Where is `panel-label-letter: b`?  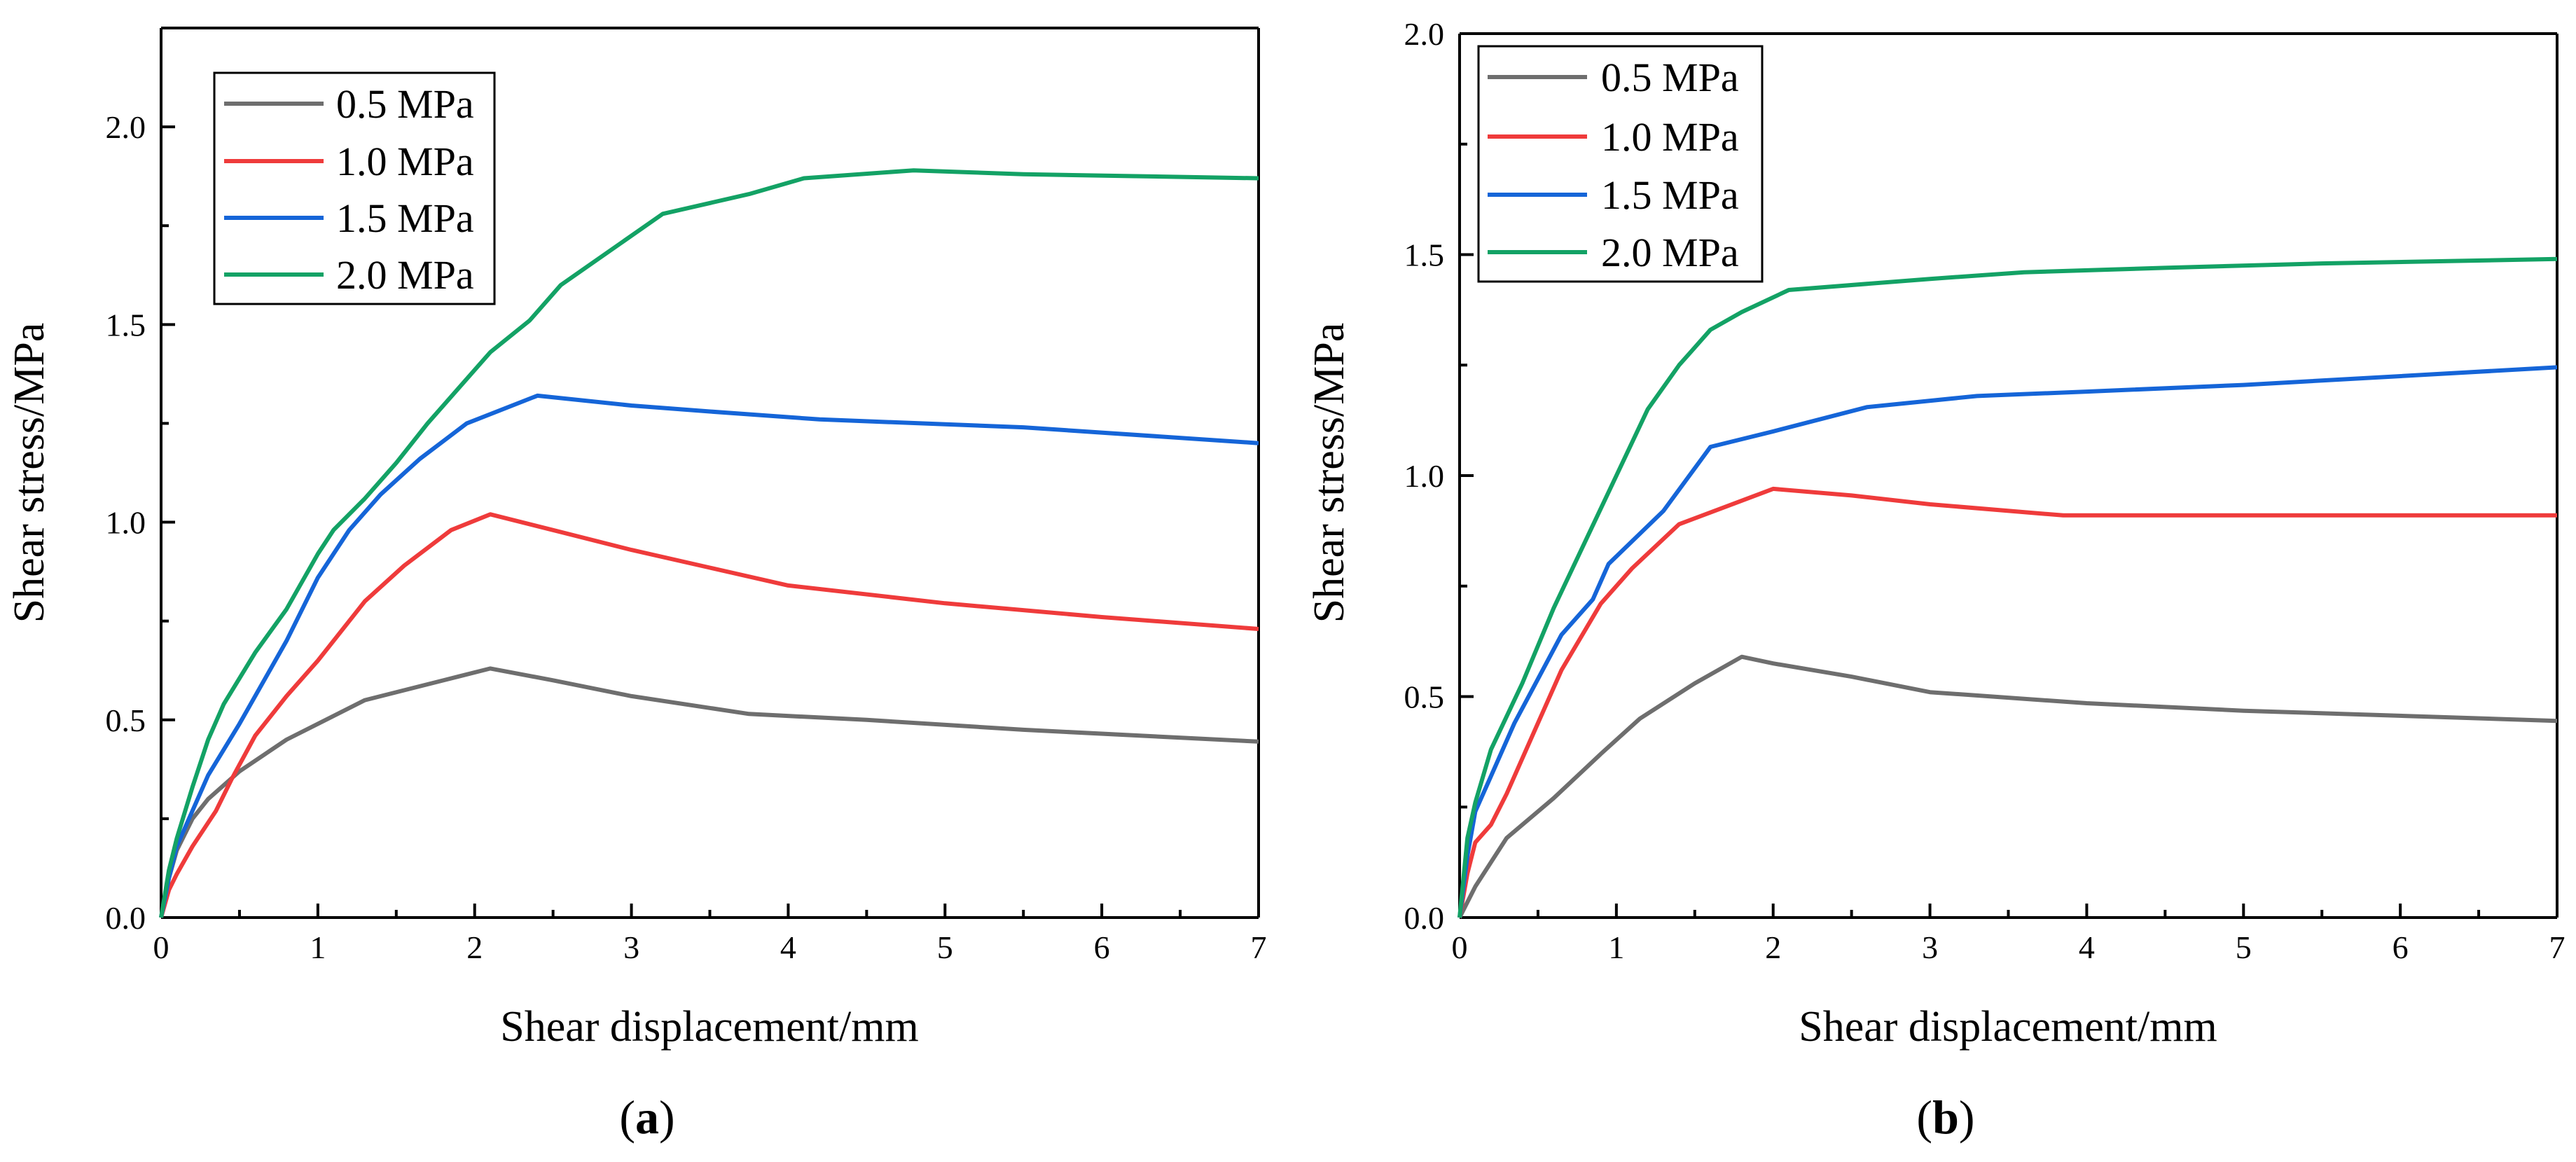 panel-label-letter: b is located at coordinates (1946, 1117).